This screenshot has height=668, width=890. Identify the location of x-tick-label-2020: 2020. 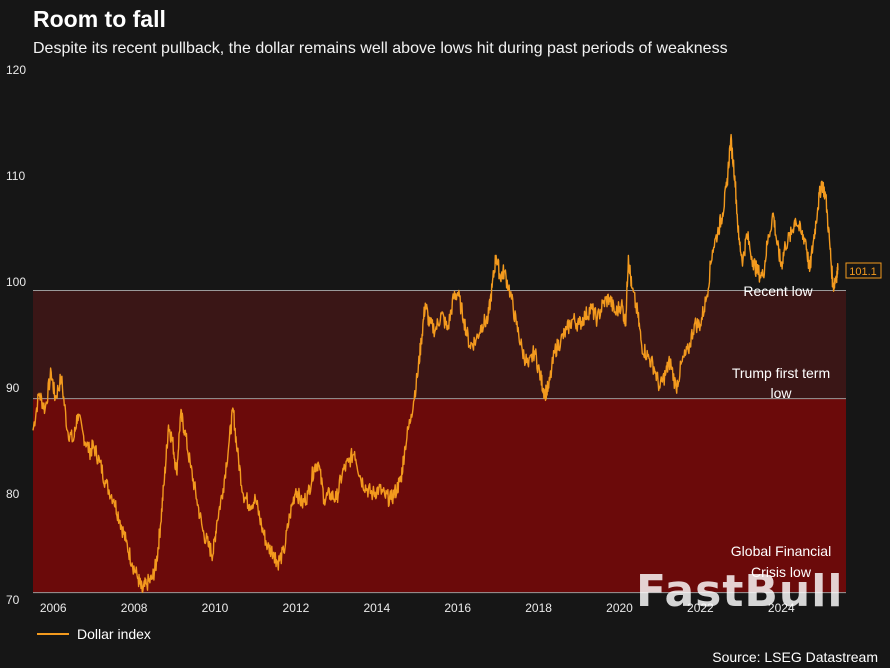
(619, 608).